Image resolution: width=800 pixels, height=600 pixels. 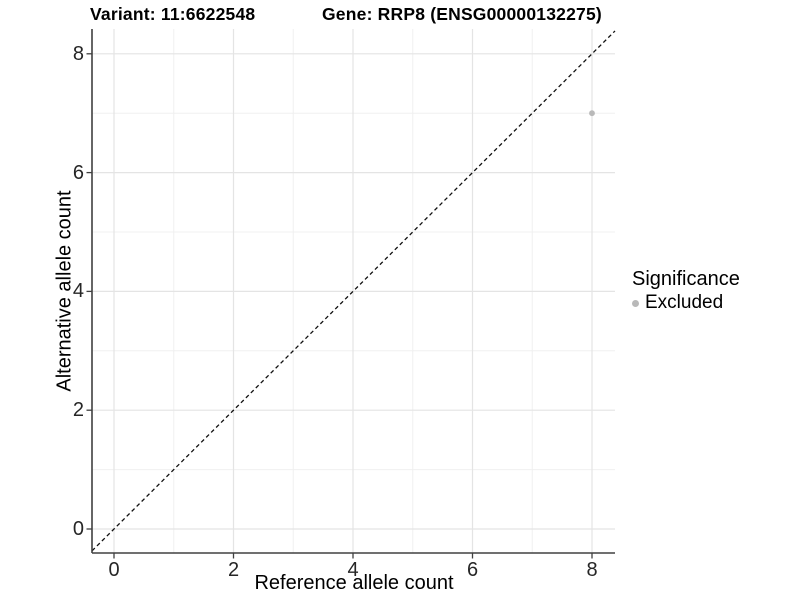 What do you see at coordinates (686, 279) in the screenshot?
I see `legend-title: Significance` at bounding box center [686, 279].